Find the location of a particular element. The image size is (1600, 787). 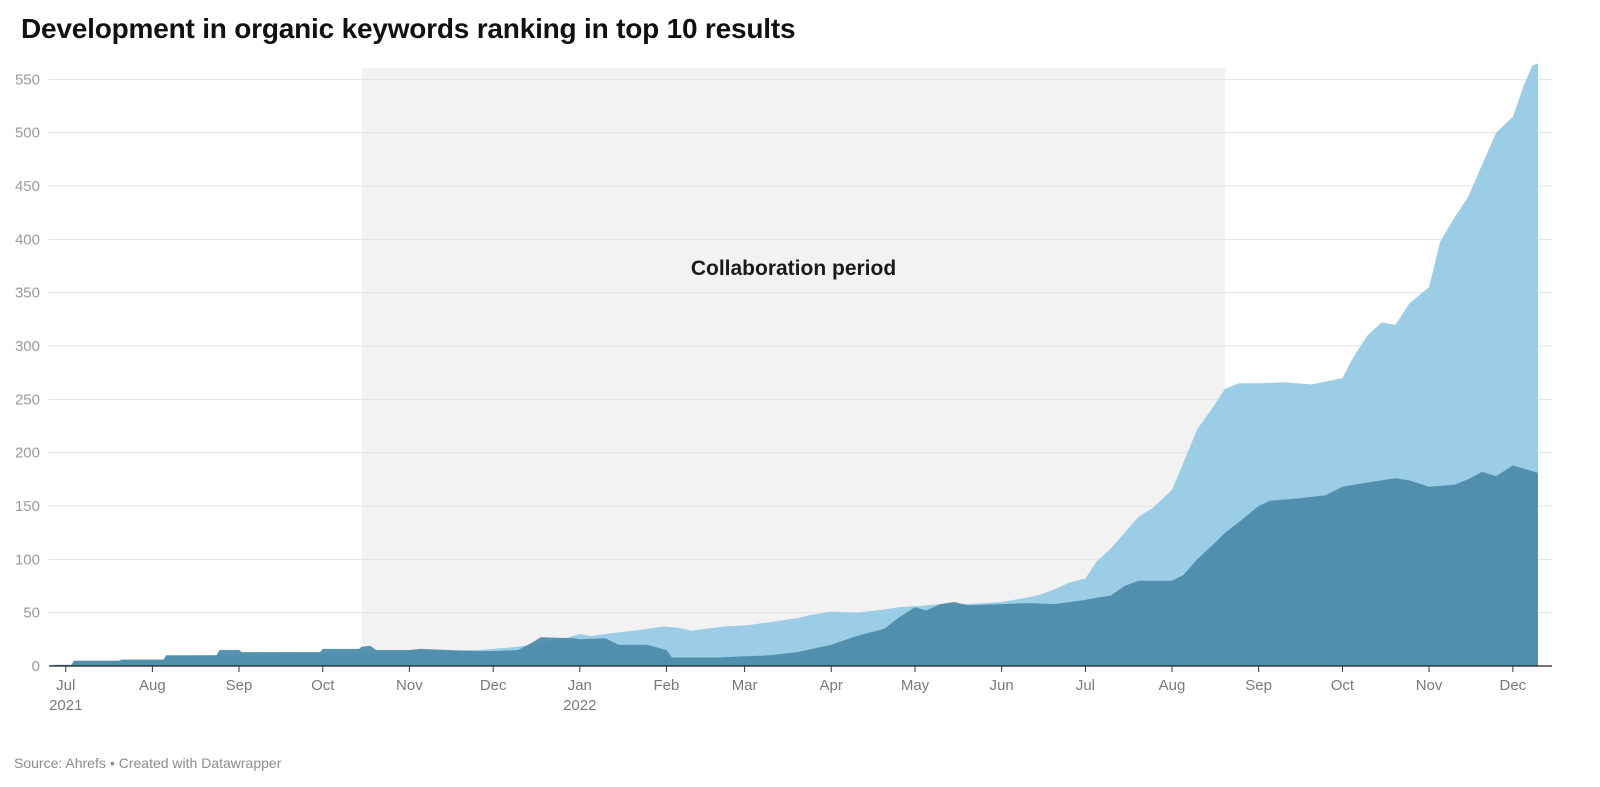

x-tick-year-label: 2022 is located at coordinates (579, 705).